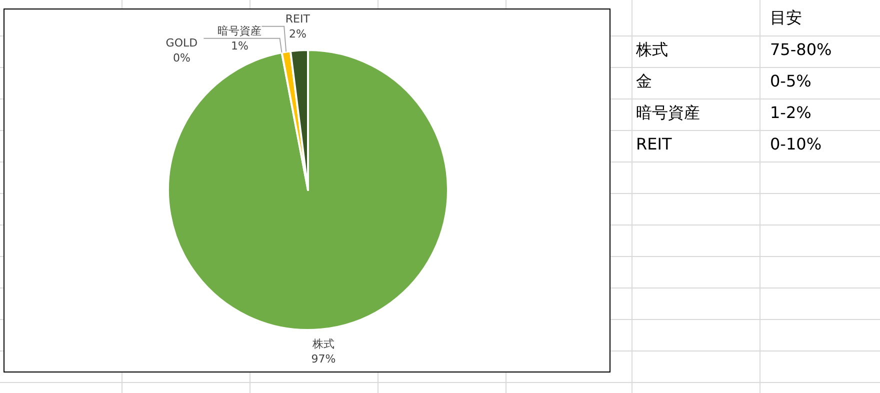  What do you see at coordinates (654, 144) in the screenshot?
I see `category-label: REIT` at bounding box center [654, 144].